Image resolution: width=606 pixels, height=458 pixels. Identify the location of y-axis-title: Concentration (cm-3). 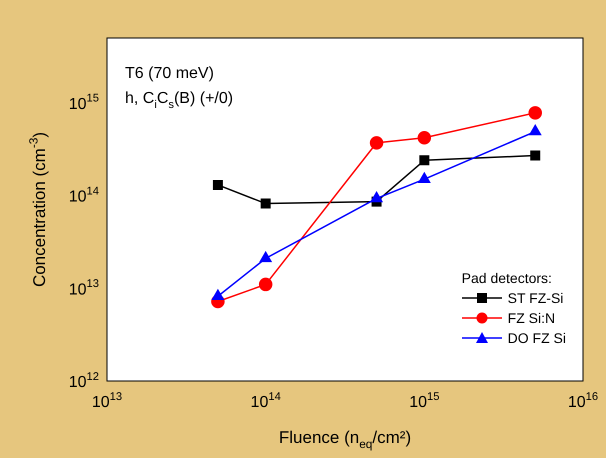
(37, 210).